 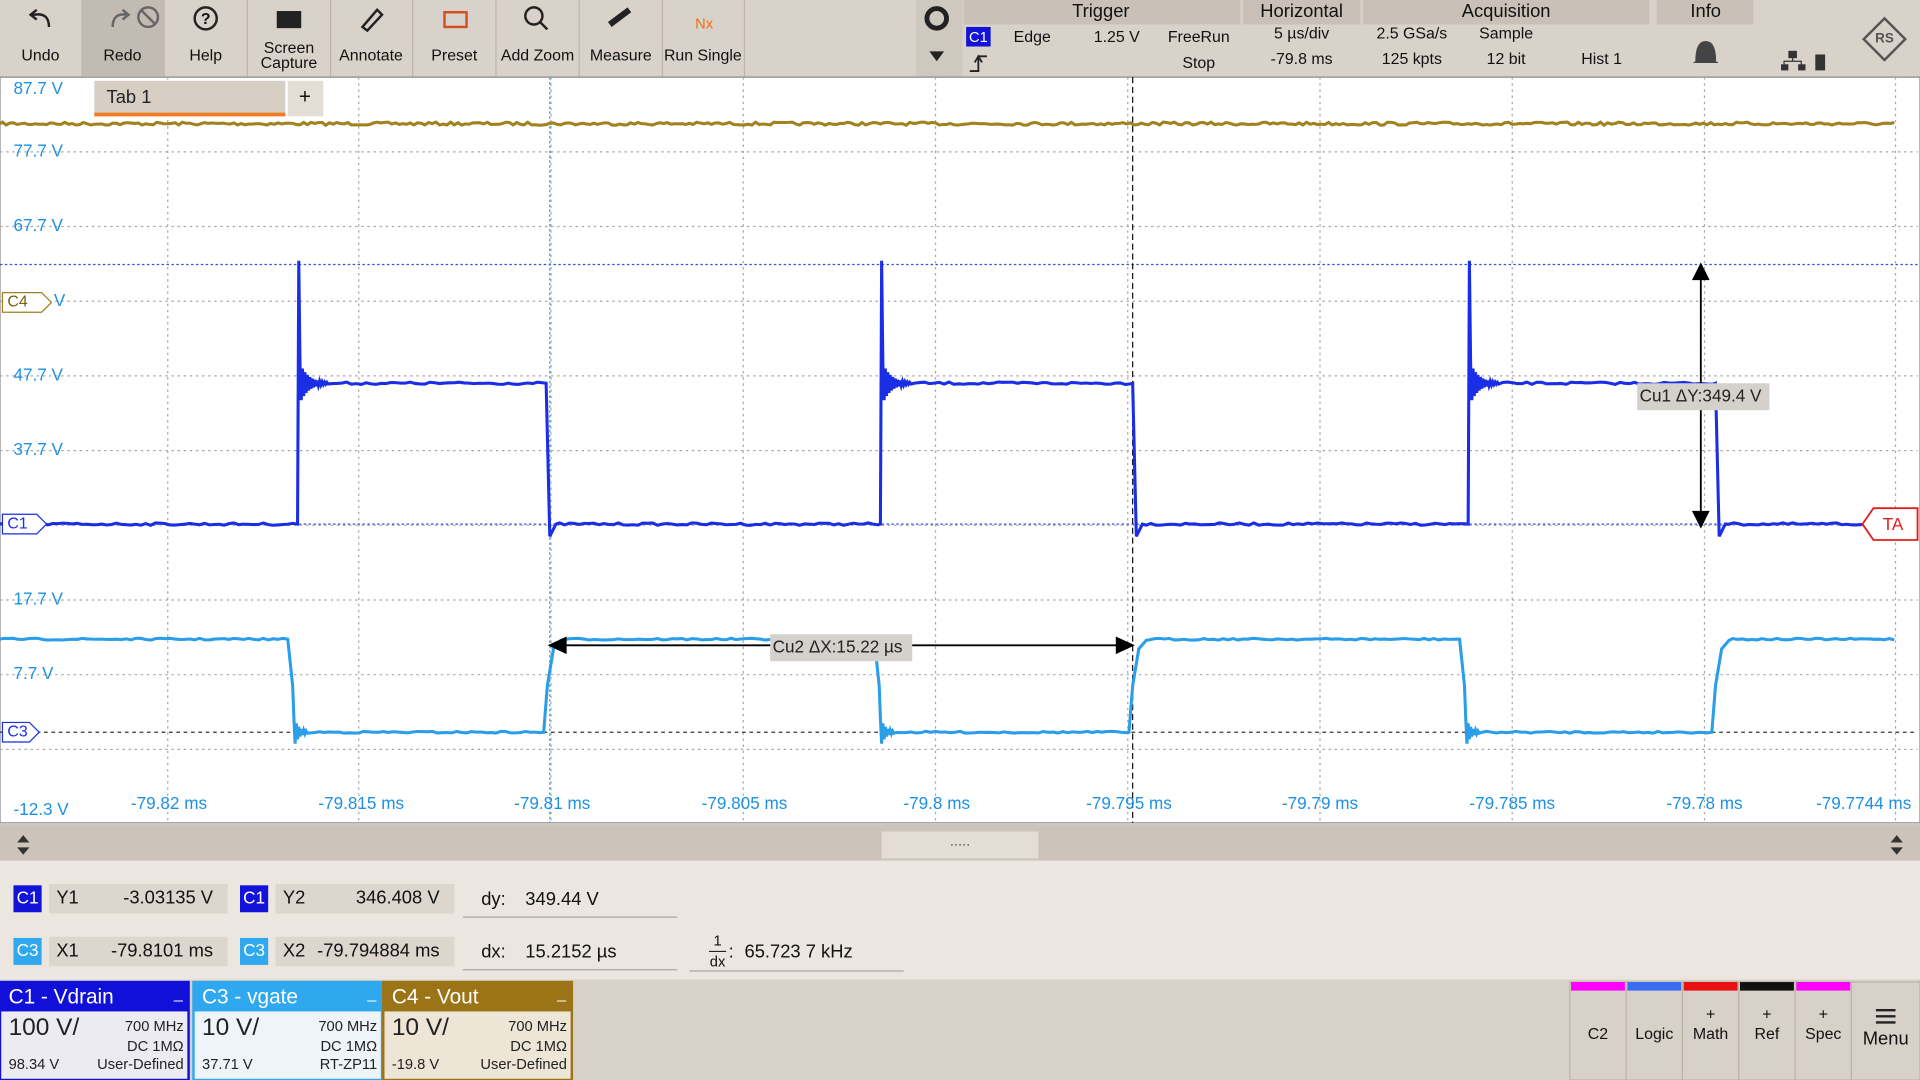 I want to click on c4-marker, so click(x=27, y=302).